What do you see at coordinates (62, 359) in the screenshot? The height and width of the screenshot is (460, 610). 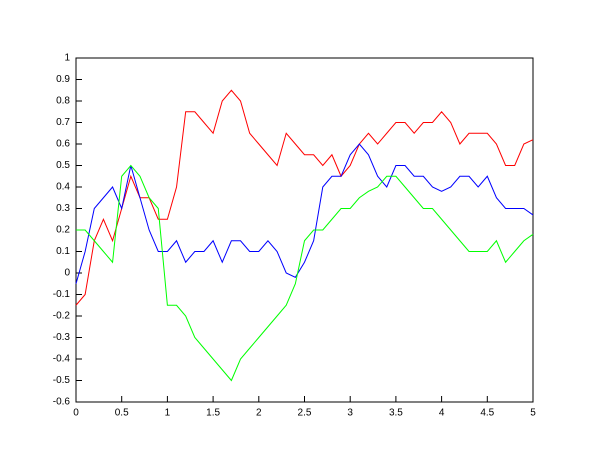 I see `y-tick-label: -0.4` at bounding box center [62, 359].